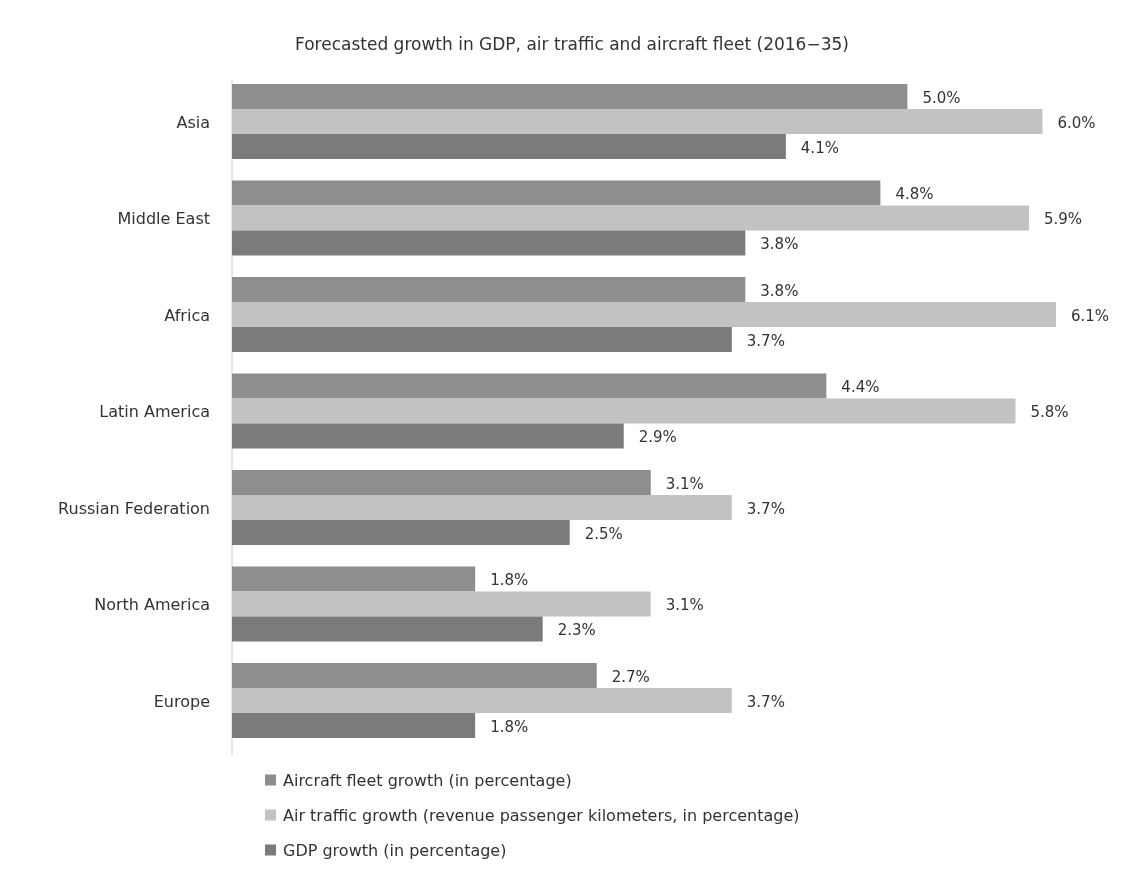 The height and width of the screenshot is (870, 1144). I want to click on data-label: 4.8%, so click(914, 194).